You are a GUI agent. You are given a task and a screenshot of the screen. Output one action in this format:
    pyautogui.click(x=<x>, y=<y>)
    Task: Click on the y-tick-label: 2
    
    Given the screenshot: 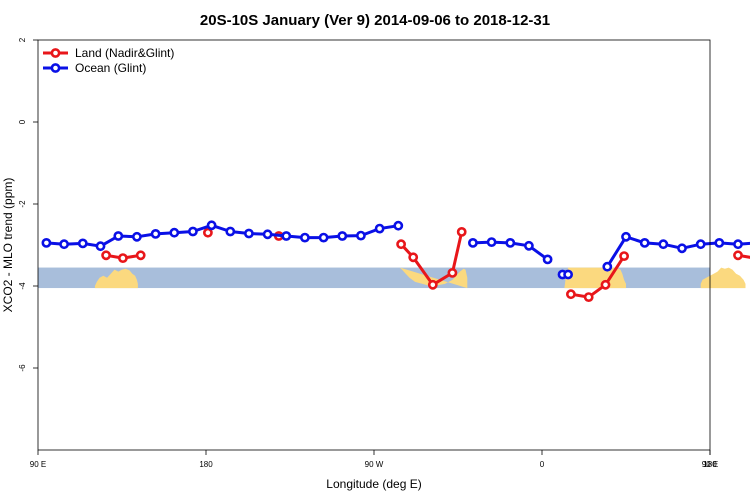 What is the action you would take?
    pyautogui.click(x=22, y=39)
    